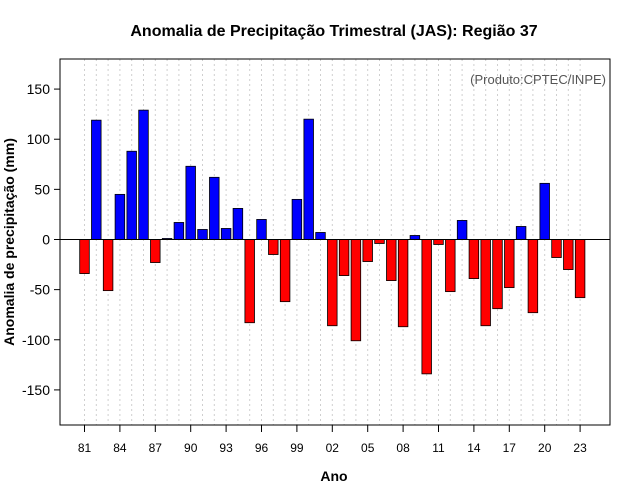  What do you see at coordinates (39, 139) in the screenshot?
I see `y-tick-label-100: 100` at bounding box center [39, 139].